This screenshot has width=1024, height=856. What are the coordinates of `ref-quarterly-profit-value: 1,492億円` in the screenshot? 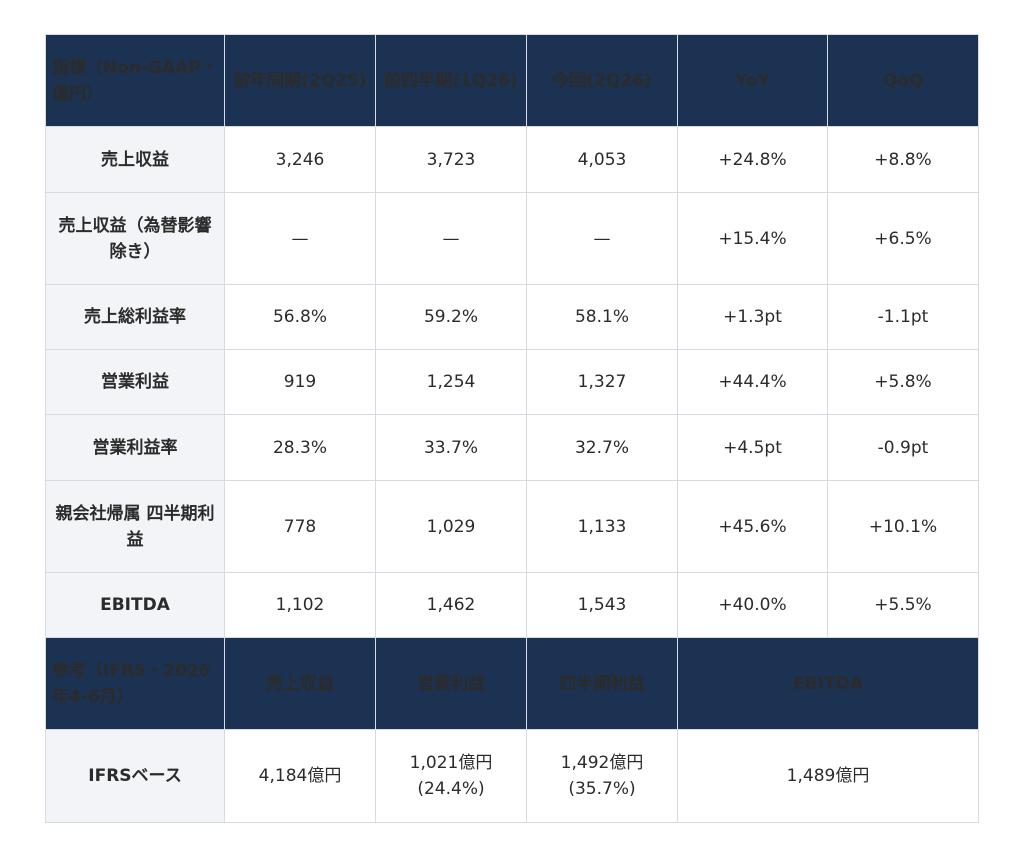 It's located at (602, 763).